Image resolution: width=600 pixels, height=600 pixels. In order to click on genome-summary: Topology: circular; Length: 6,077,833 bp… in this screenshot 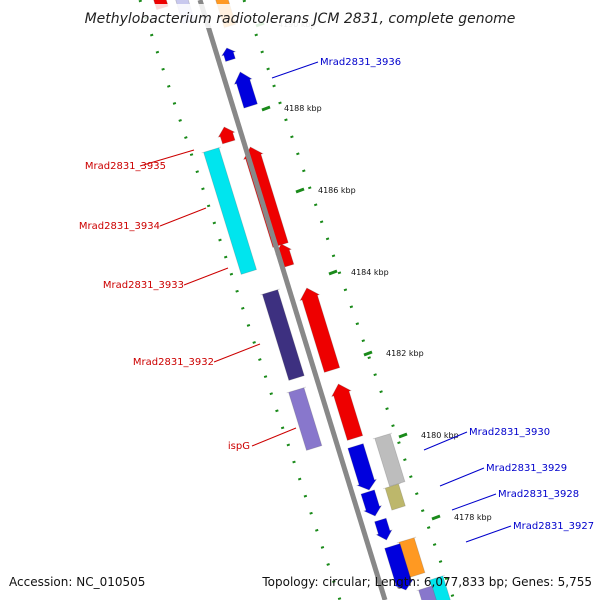, I will do `click(427, 582)`.